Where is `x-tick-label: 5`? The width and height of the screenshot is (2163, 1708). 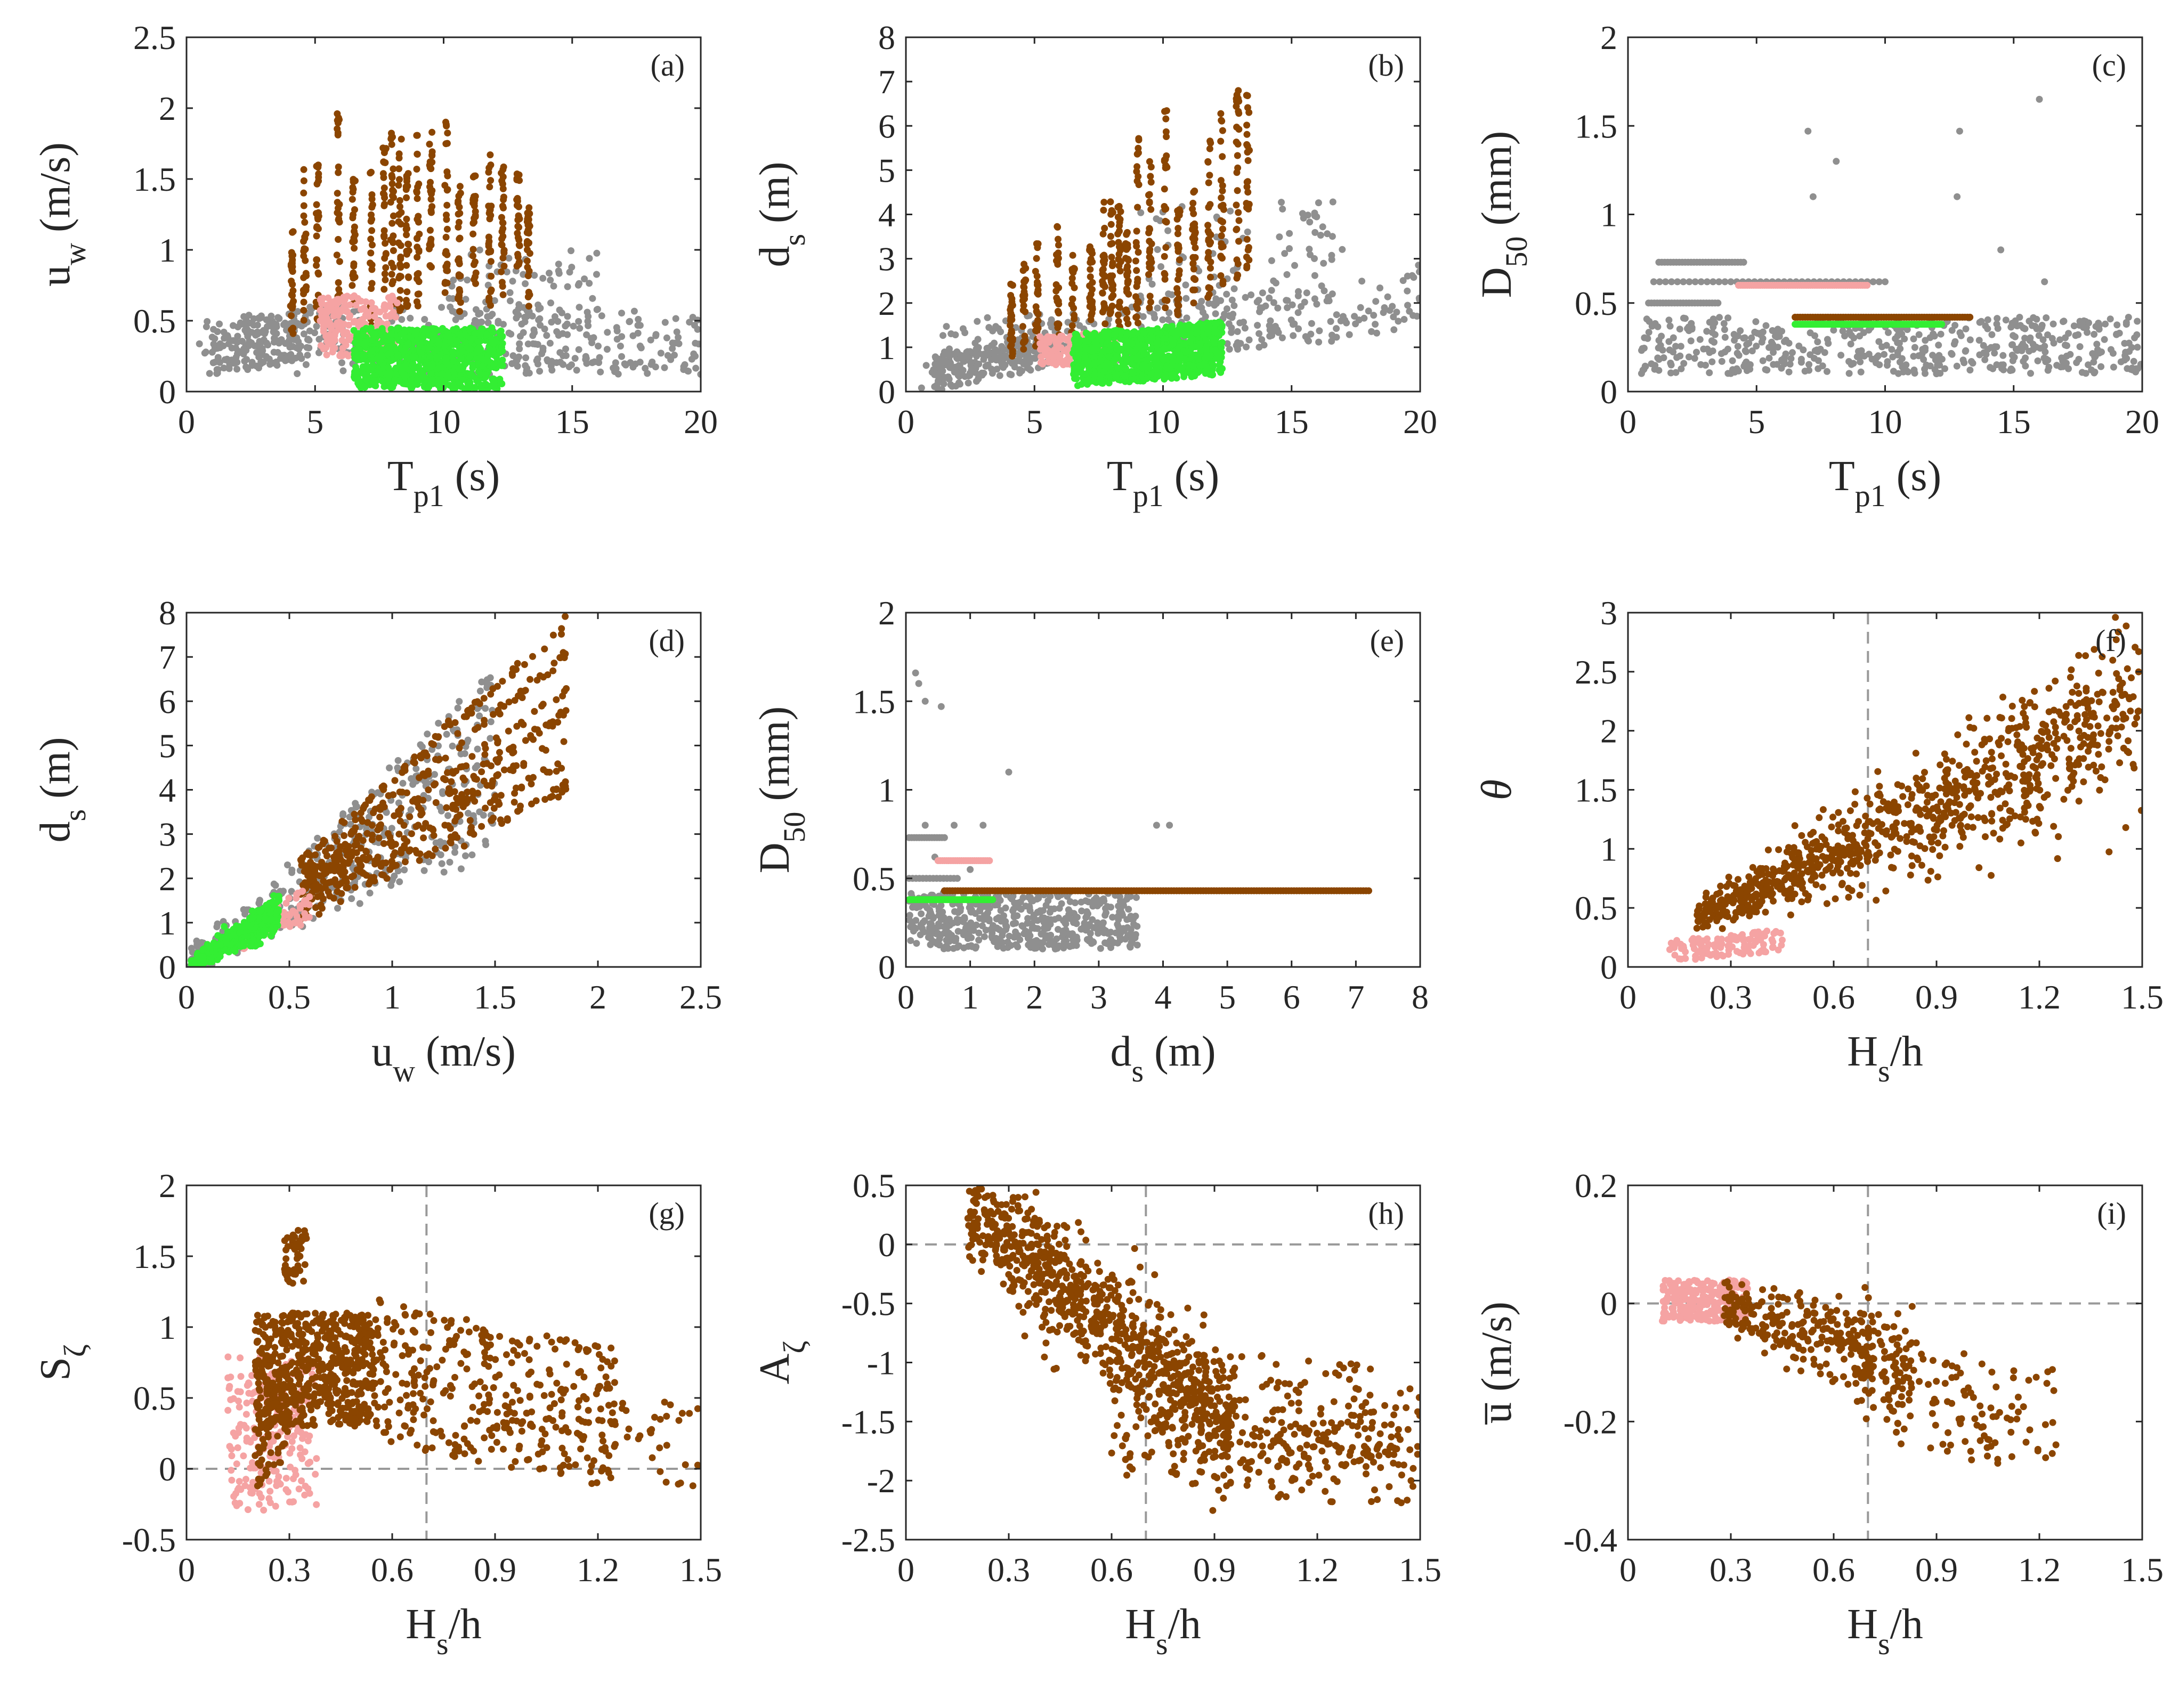
x-tick-label: 5 is located at coordinates (1034, 422).